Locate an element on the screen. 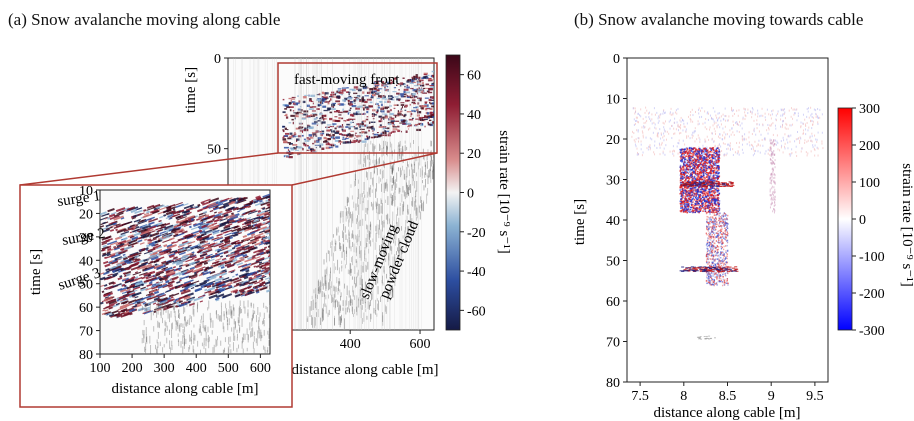 The width and height of the screenshot is (914, 421). inset-ytick-label-2: 30 is located at coordinates (86, 238).